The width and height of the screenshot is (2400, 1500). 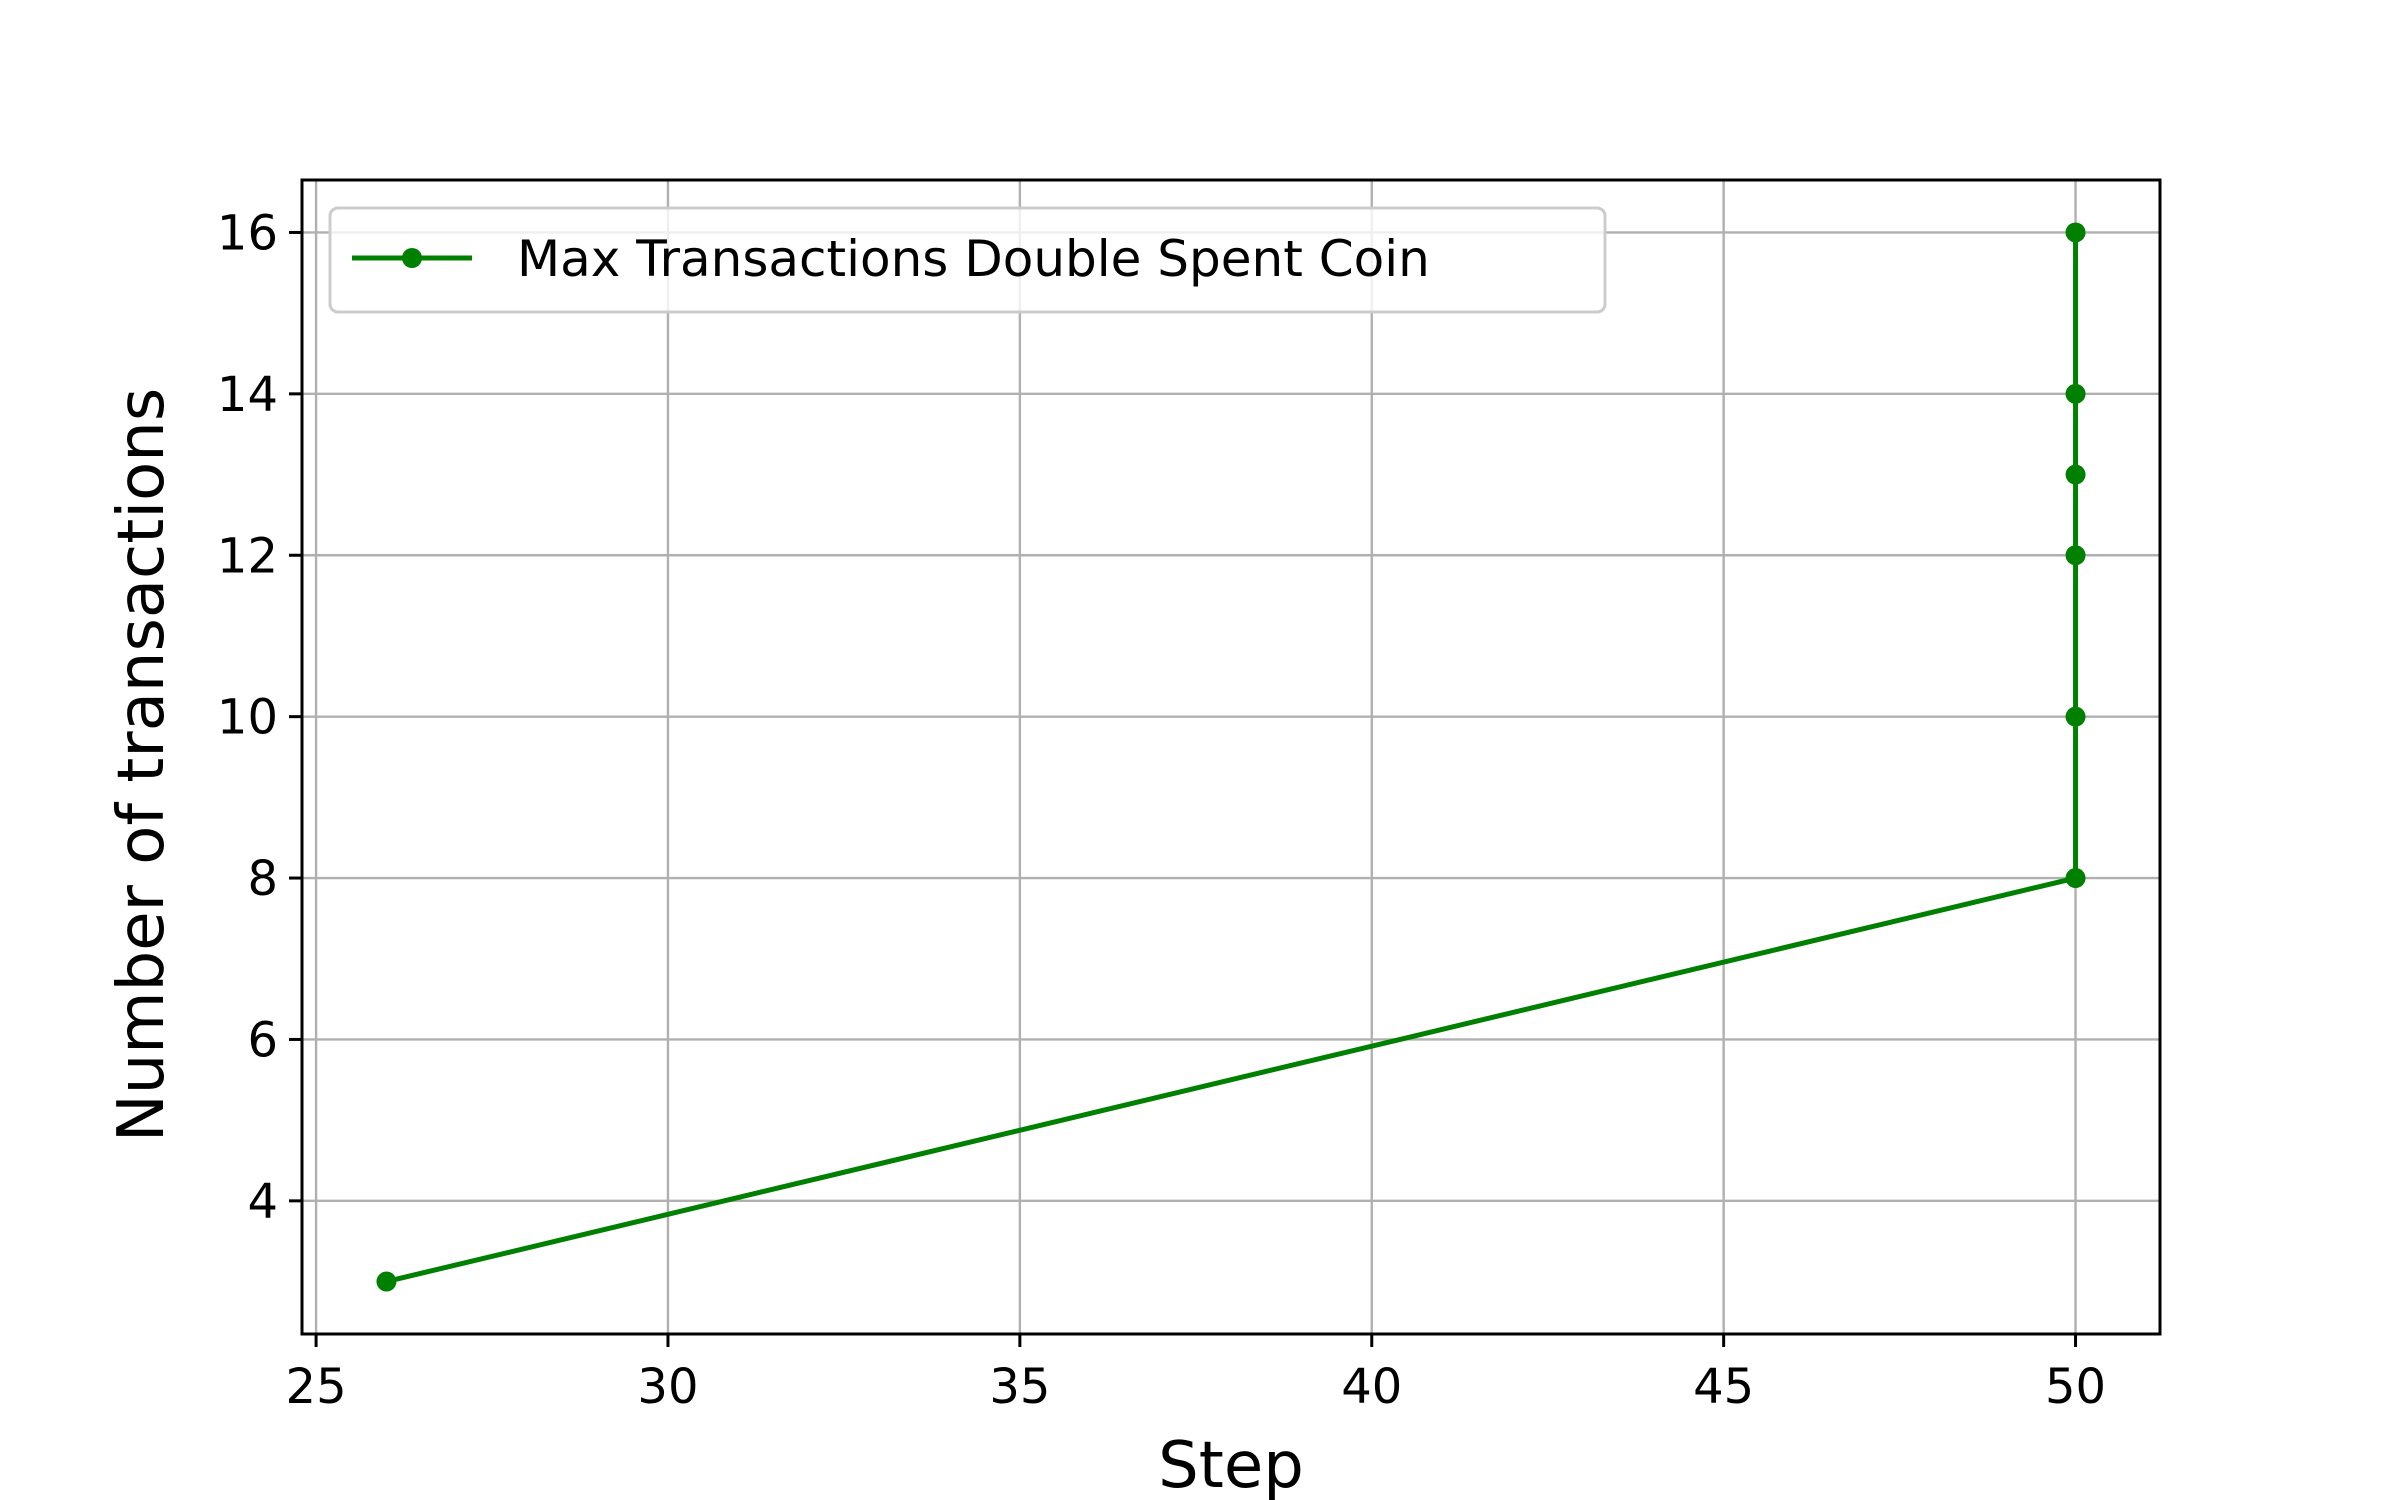 What do you see at coordinates (247, 556) in the screenshot?
I see `y-tick-label: 12` at bounding box center [247, 556].